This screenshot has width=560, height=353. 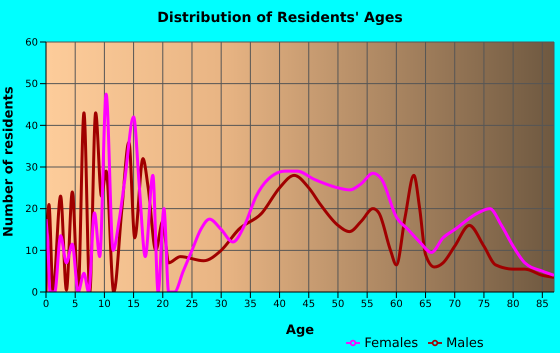 I want to click on x-tick-label: 25, so click(x=192, y=304).